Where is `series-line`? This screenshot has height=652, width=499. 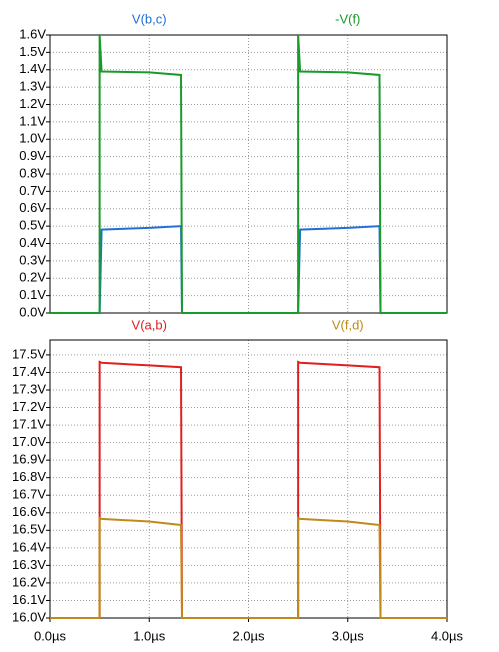
series-line is located at coordinates (248, 567).